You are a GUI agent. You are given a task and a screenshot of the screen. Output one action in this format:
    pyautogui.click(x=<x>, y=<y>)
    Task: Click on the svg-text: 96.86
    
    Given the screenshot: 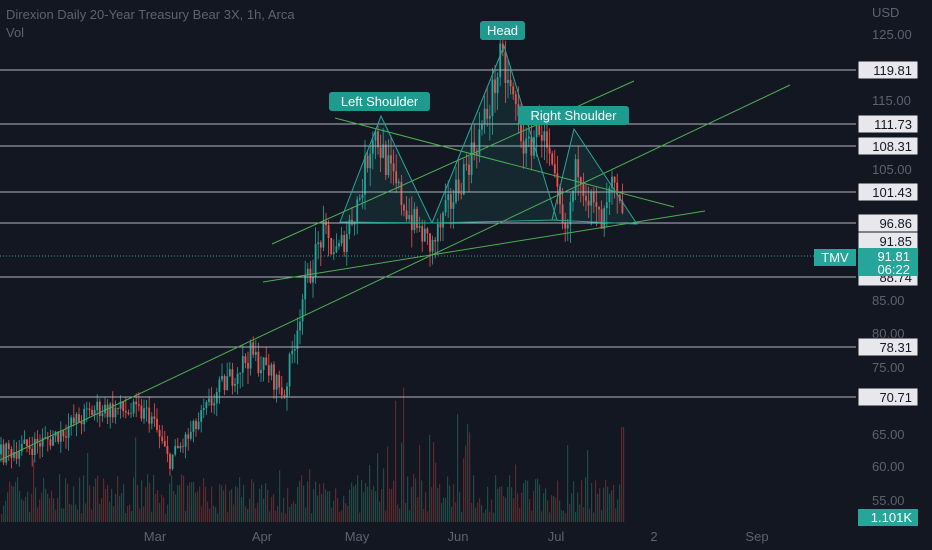 What is the action you would take?
    pyautogui.click(x=895, y=223)
    